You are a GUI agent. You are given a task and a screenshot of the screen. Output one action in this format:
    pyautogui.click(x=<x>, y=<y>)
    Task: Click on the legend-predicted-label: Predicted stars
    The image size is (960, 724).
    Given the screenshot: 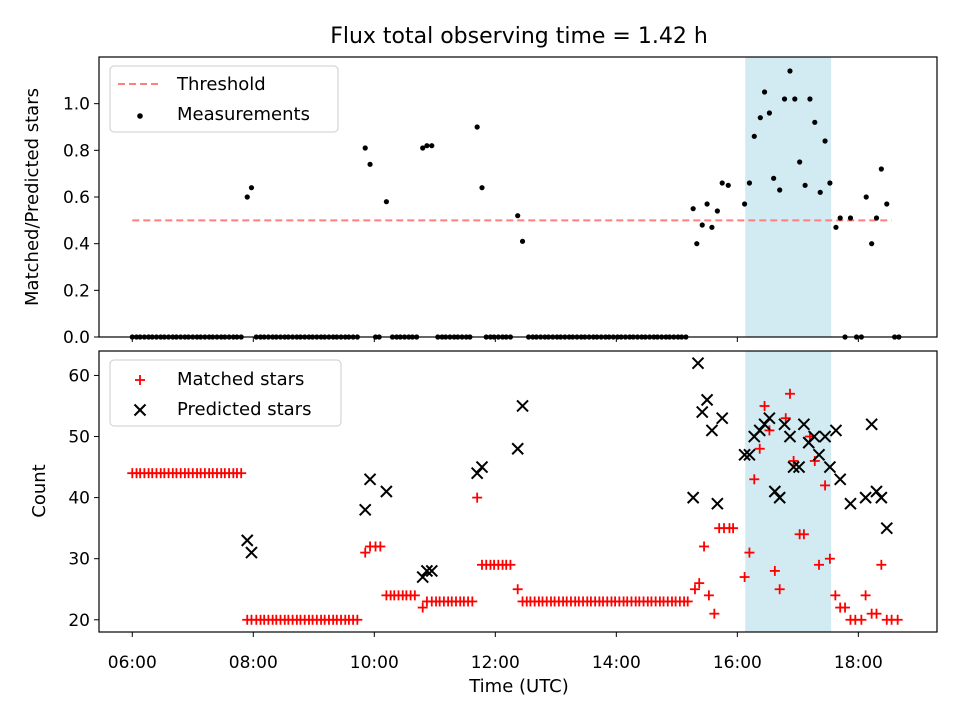 What is the action you would take?
    pyautogui.click(x=244, y=409)
    